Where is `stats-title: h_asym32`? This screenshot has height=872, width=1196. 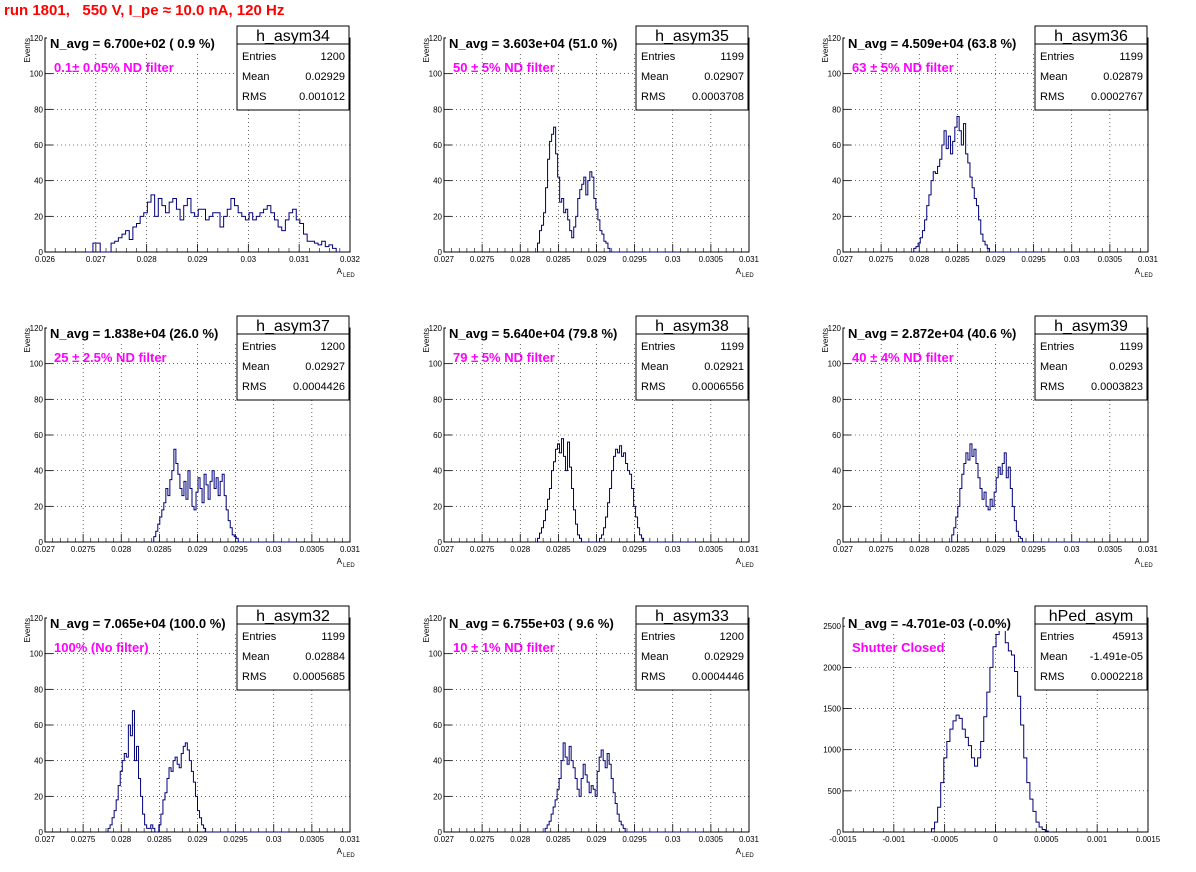
stats-title: h_asym32 is located at coordinates (293, 616).